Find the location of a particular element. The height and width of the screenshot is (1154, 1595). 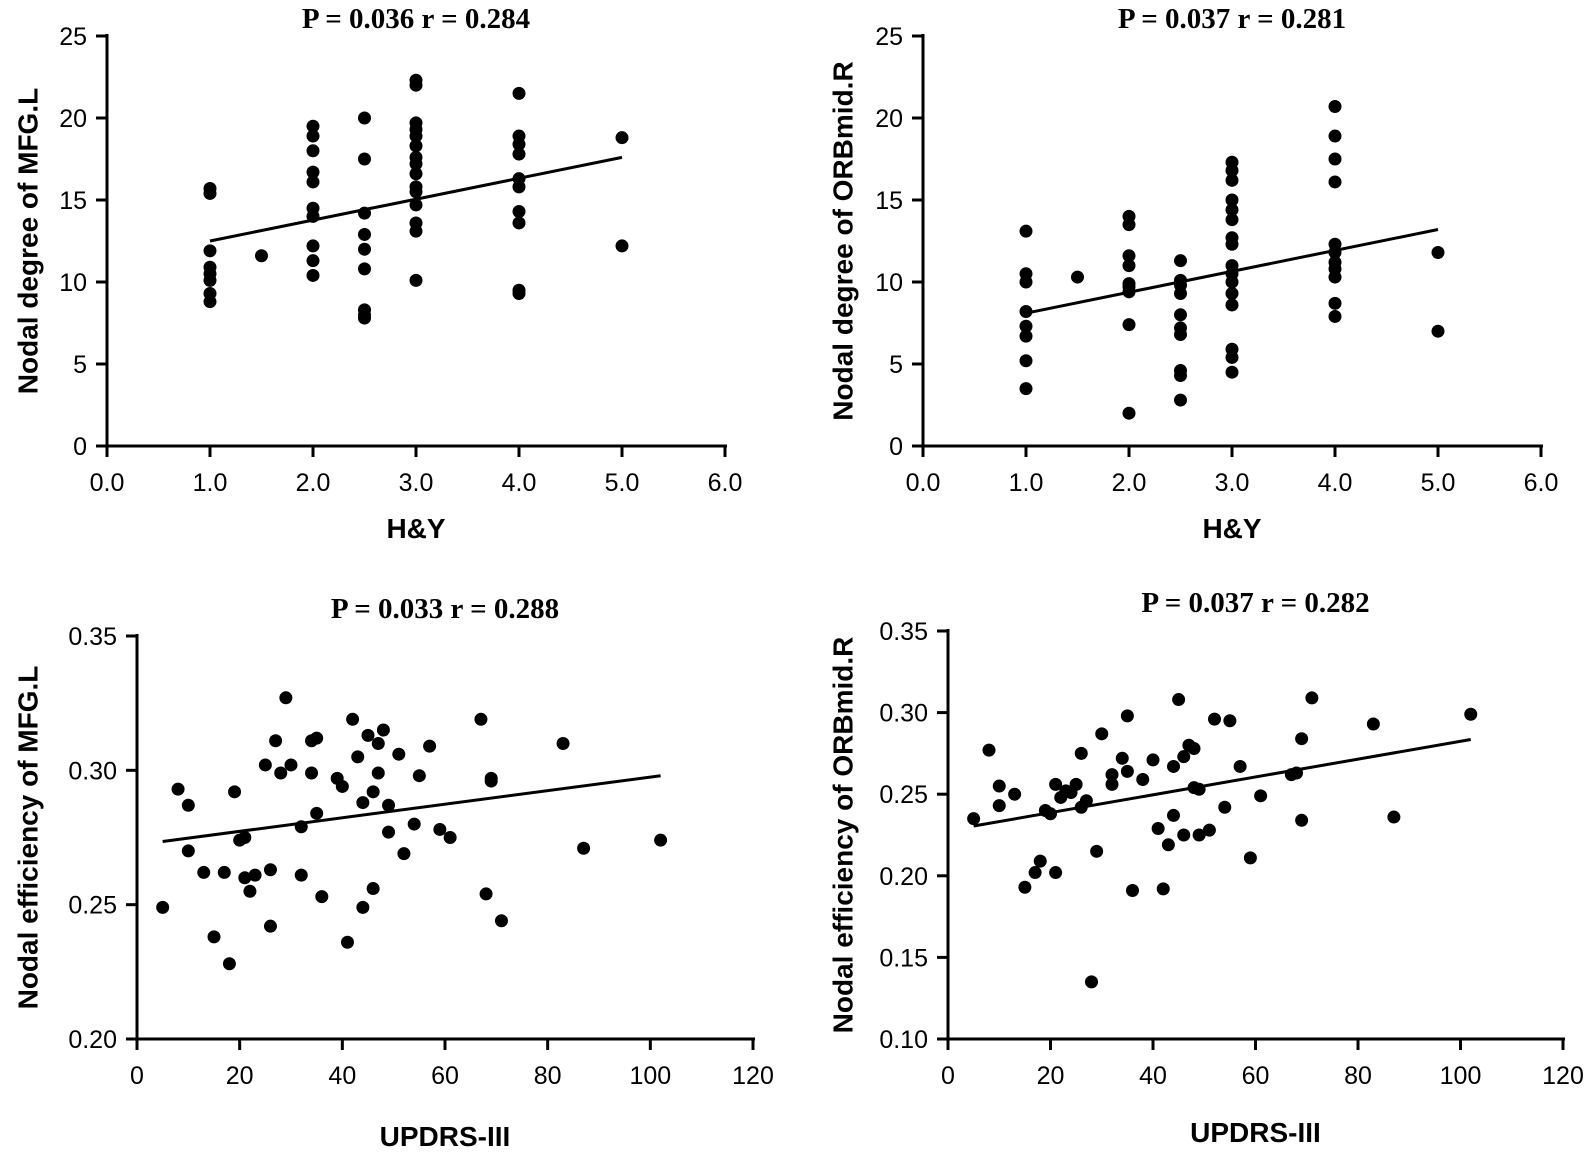

x-tick-label: 20 is located at coordinates (240, 1076).